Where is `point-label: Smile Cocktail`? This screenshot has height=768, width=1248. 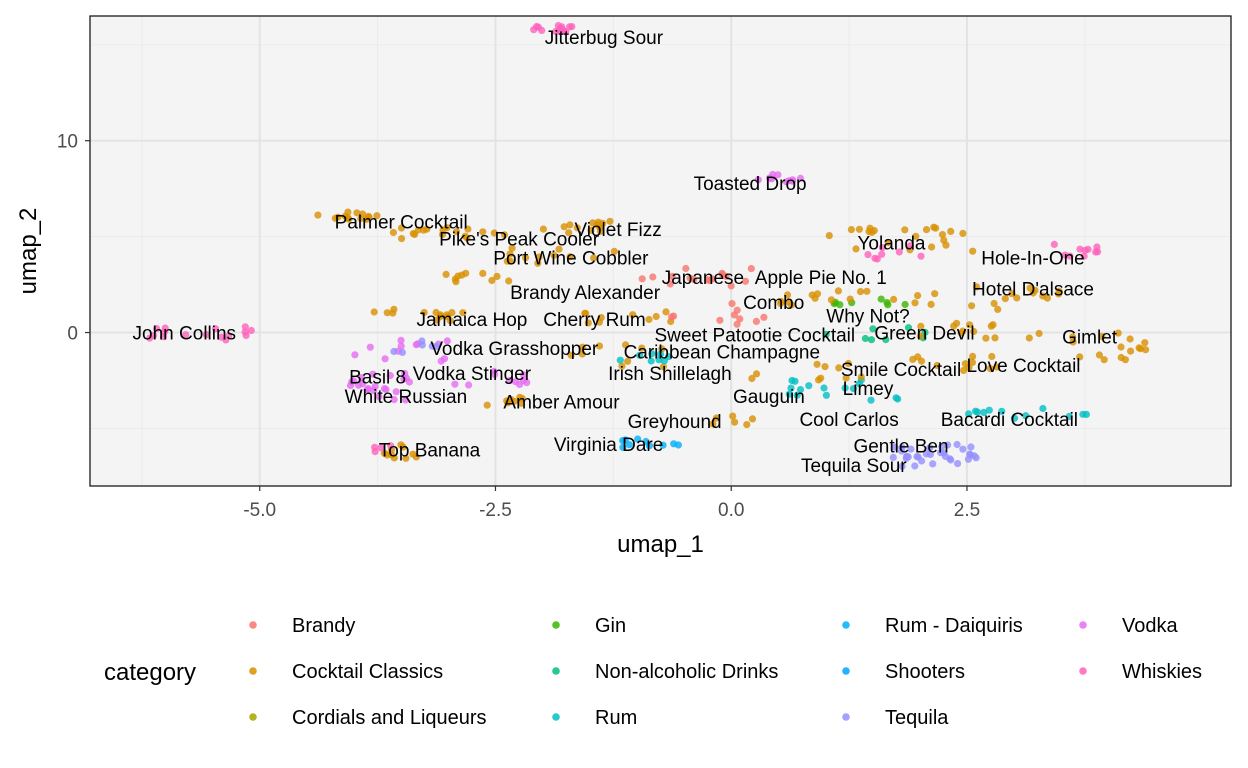
point-label: Smile Cocktail is located at coordinates (901, 370).